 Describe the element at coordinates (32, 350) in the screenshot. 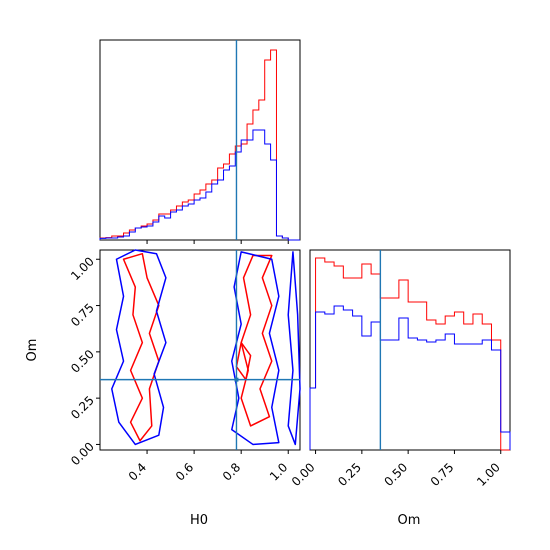

I see `om-joint-y-axis-label: Om` at that location.